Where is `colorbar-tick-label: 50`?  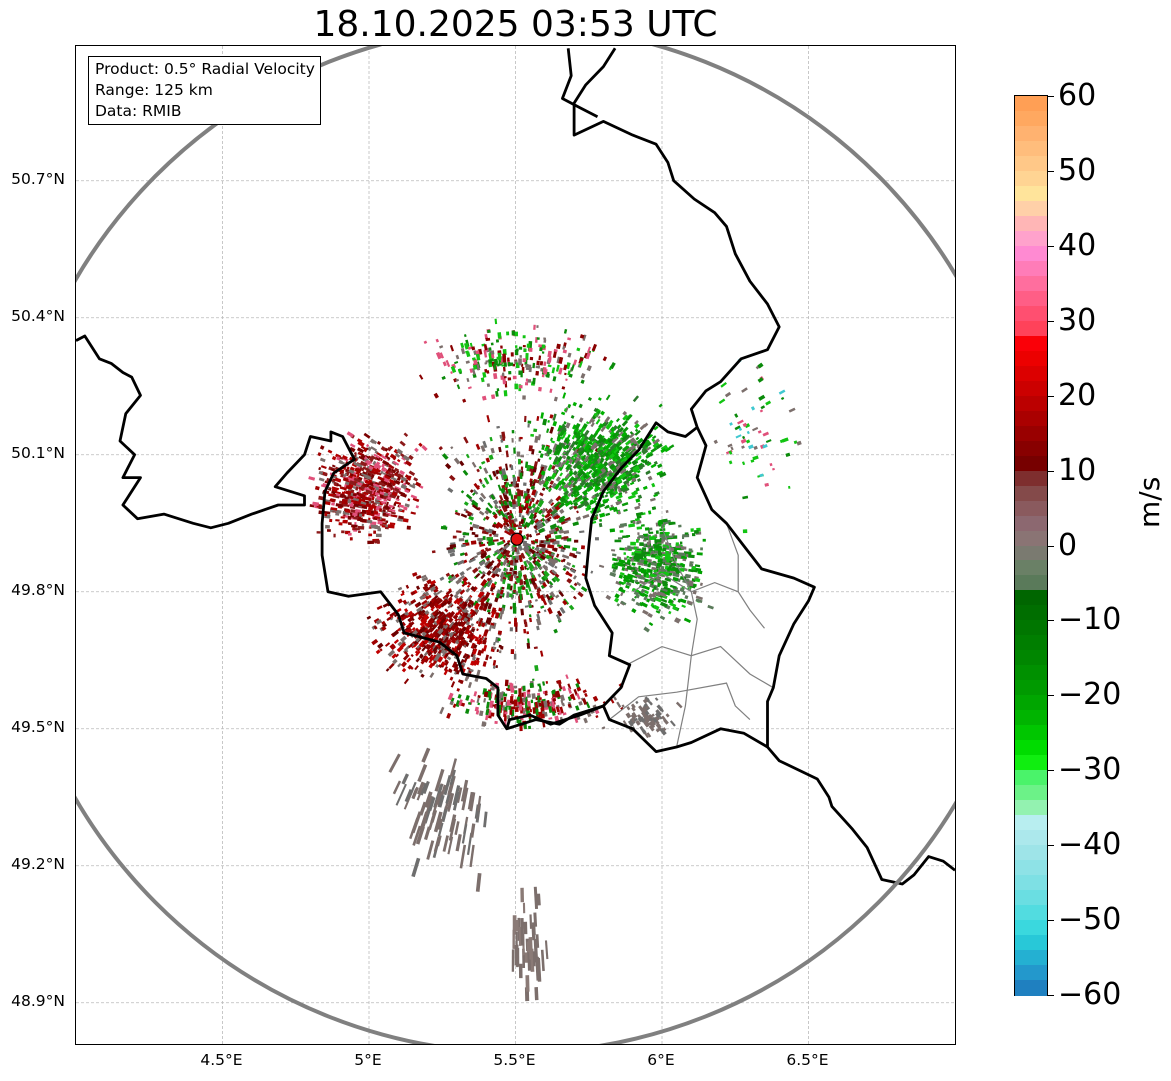
colorbar-tick-label: 50 is located at coordinates (1077, 170).